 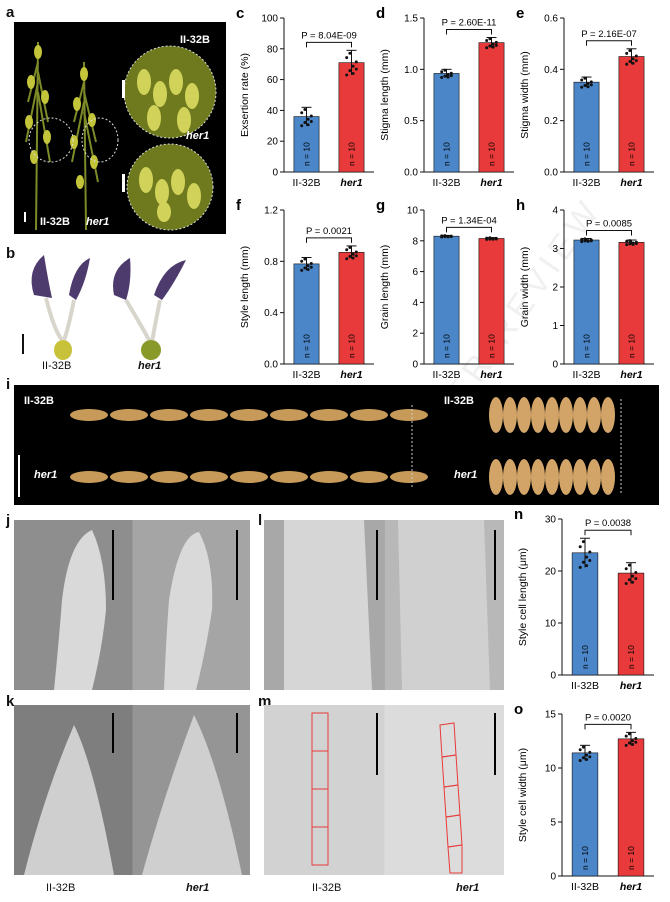 What do you see at coordinates (609, 34) in the screenshot?
I see `p-value-label: P = 2.16E-07` at bounding box center [609, 34].